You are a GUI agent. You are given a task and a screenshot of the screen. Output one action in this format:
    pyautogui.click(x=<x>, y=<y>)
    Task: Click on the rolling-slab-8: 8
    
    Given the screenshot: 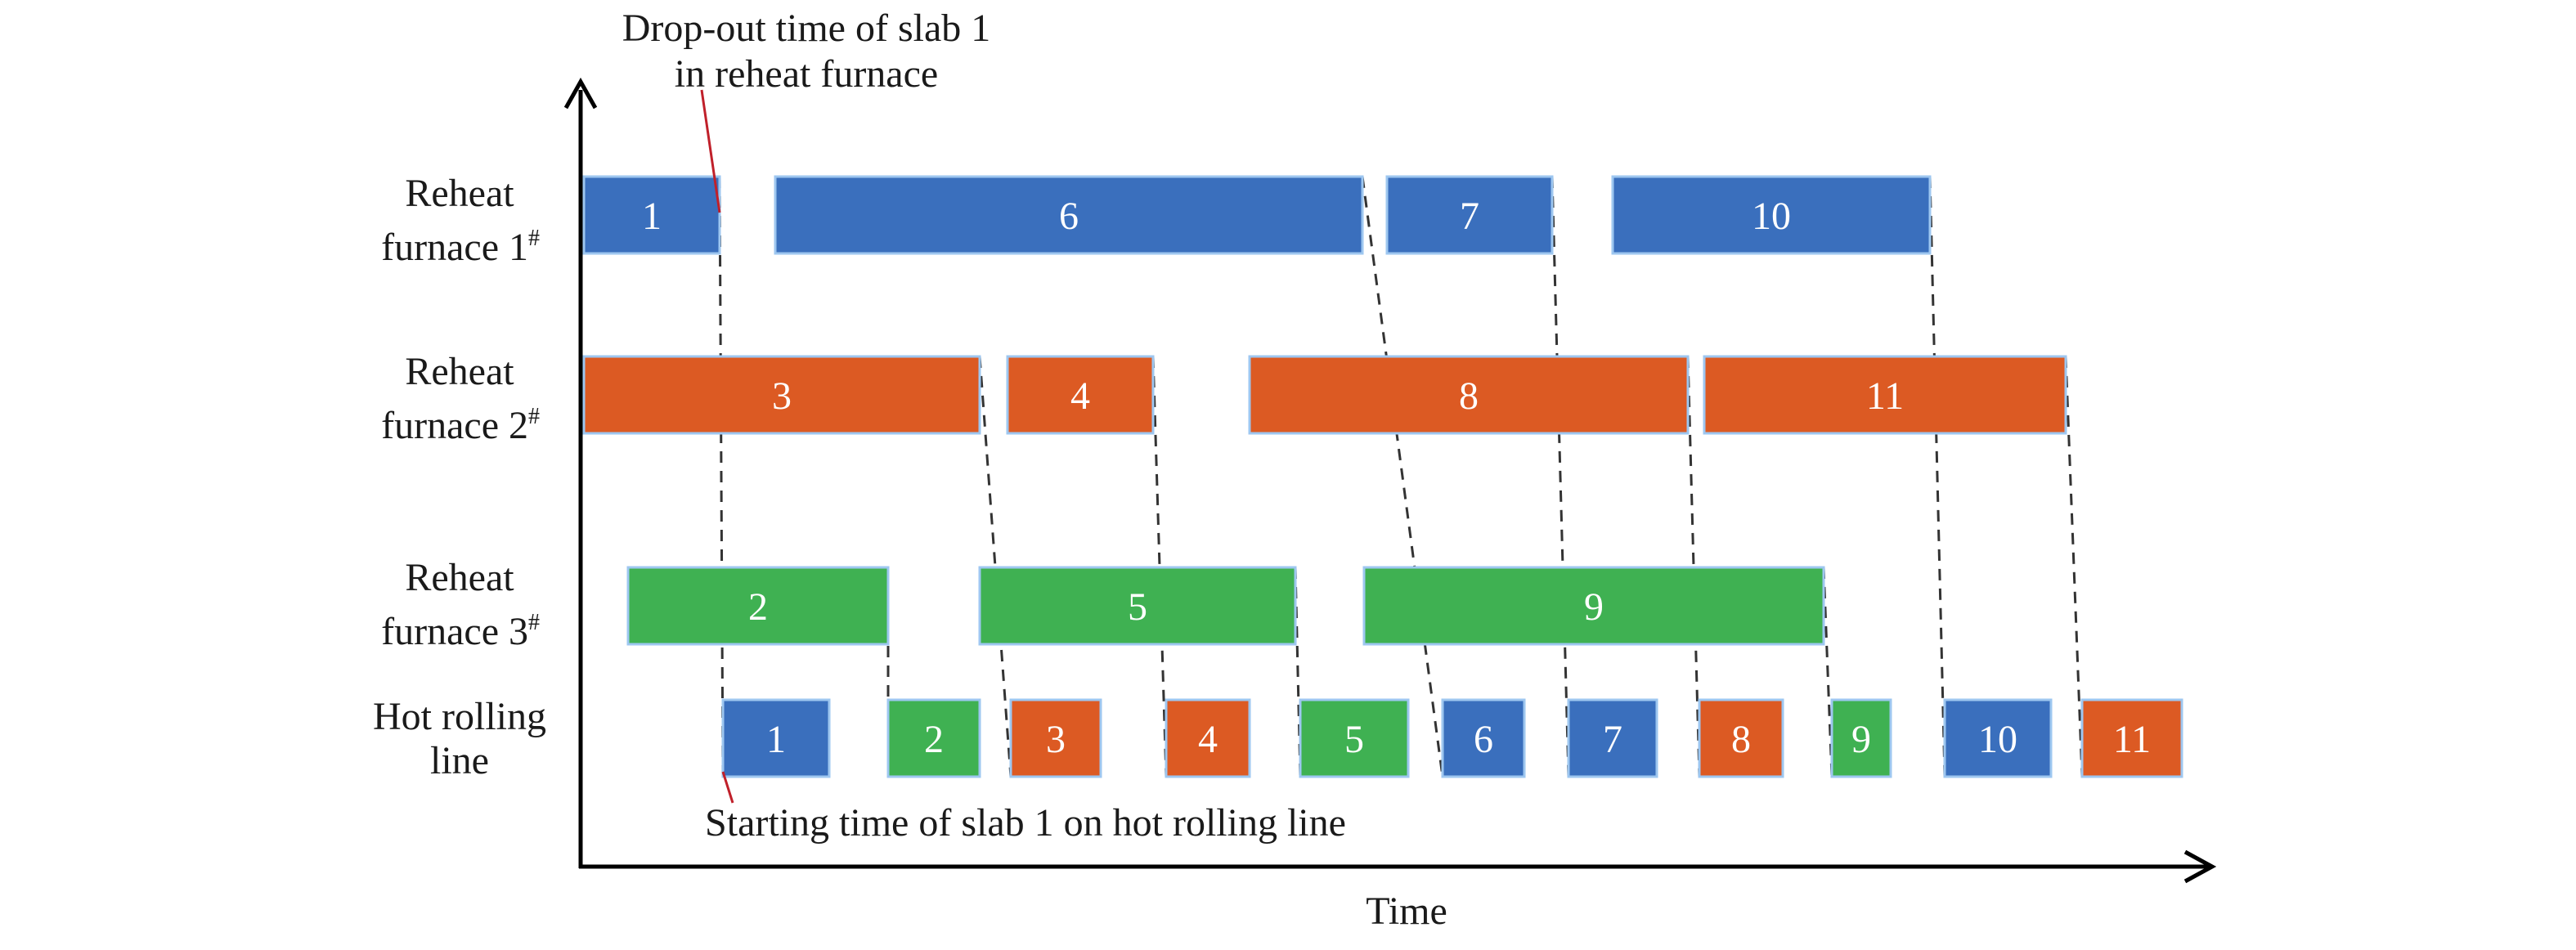 What is the action you would take?
    pyautogui.click(x=1741, y=738)
    